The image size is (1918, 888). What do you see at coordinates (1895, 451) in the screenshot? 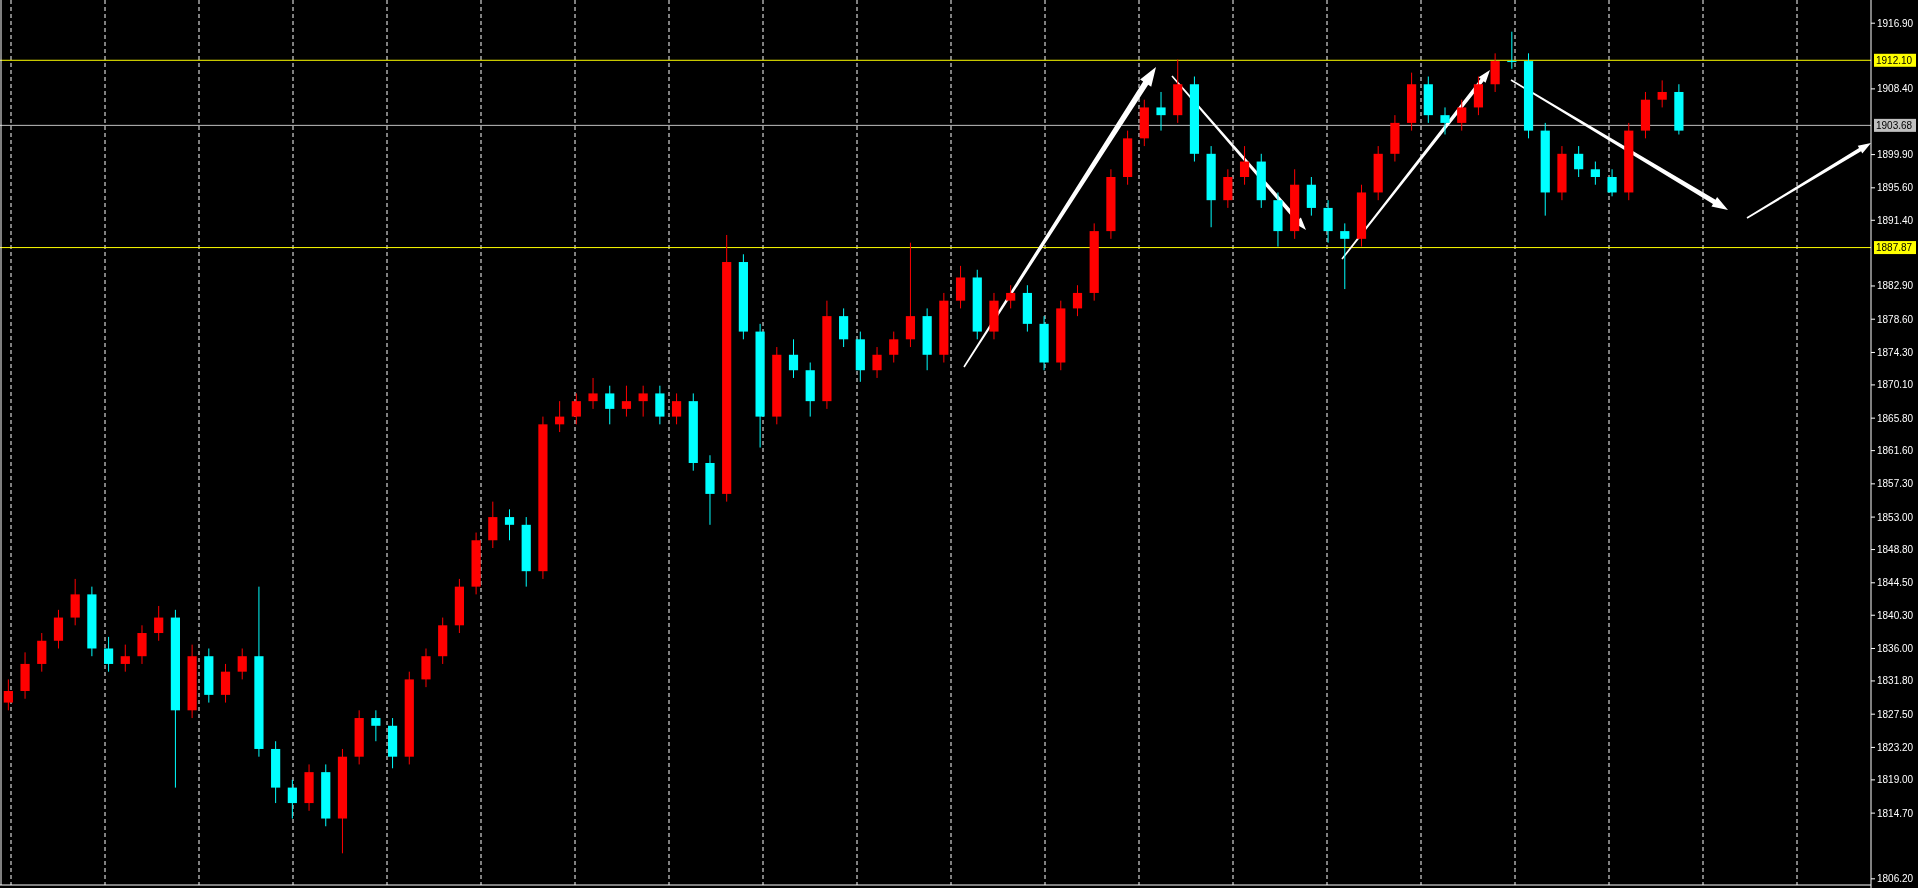
I see `y-tick-label: 1861.60` at bounding box center [1895, 451].